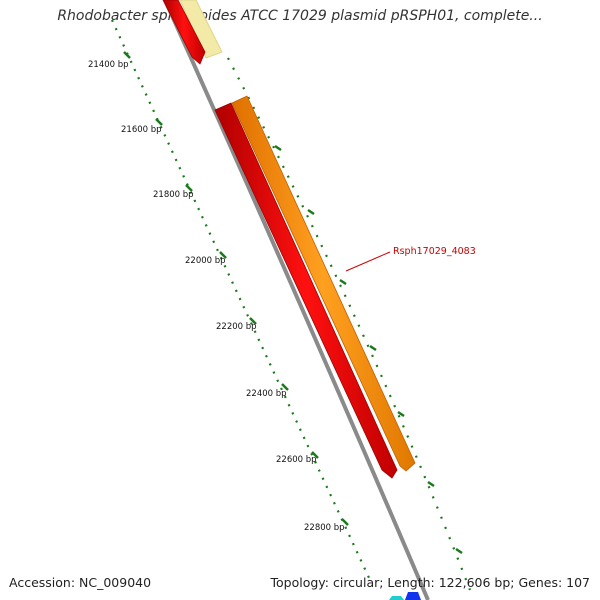  I want to click on gene-cyan-bottom, so click(396, 598).